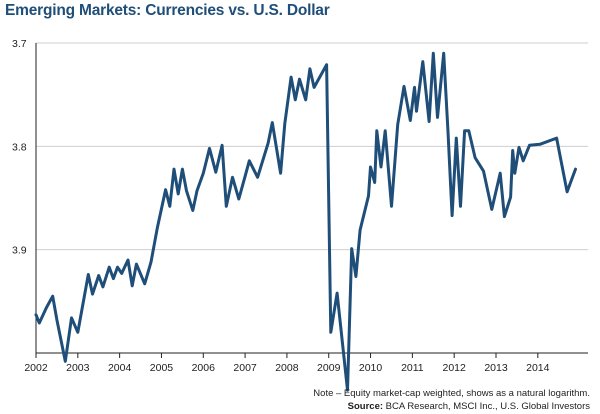 The width and height of the screenshot is (600, 414). What do you see at coordinates (538, 368) in the screenshot?
I see `x-tick-label-12: 2014` at bounding box center [538, 368].